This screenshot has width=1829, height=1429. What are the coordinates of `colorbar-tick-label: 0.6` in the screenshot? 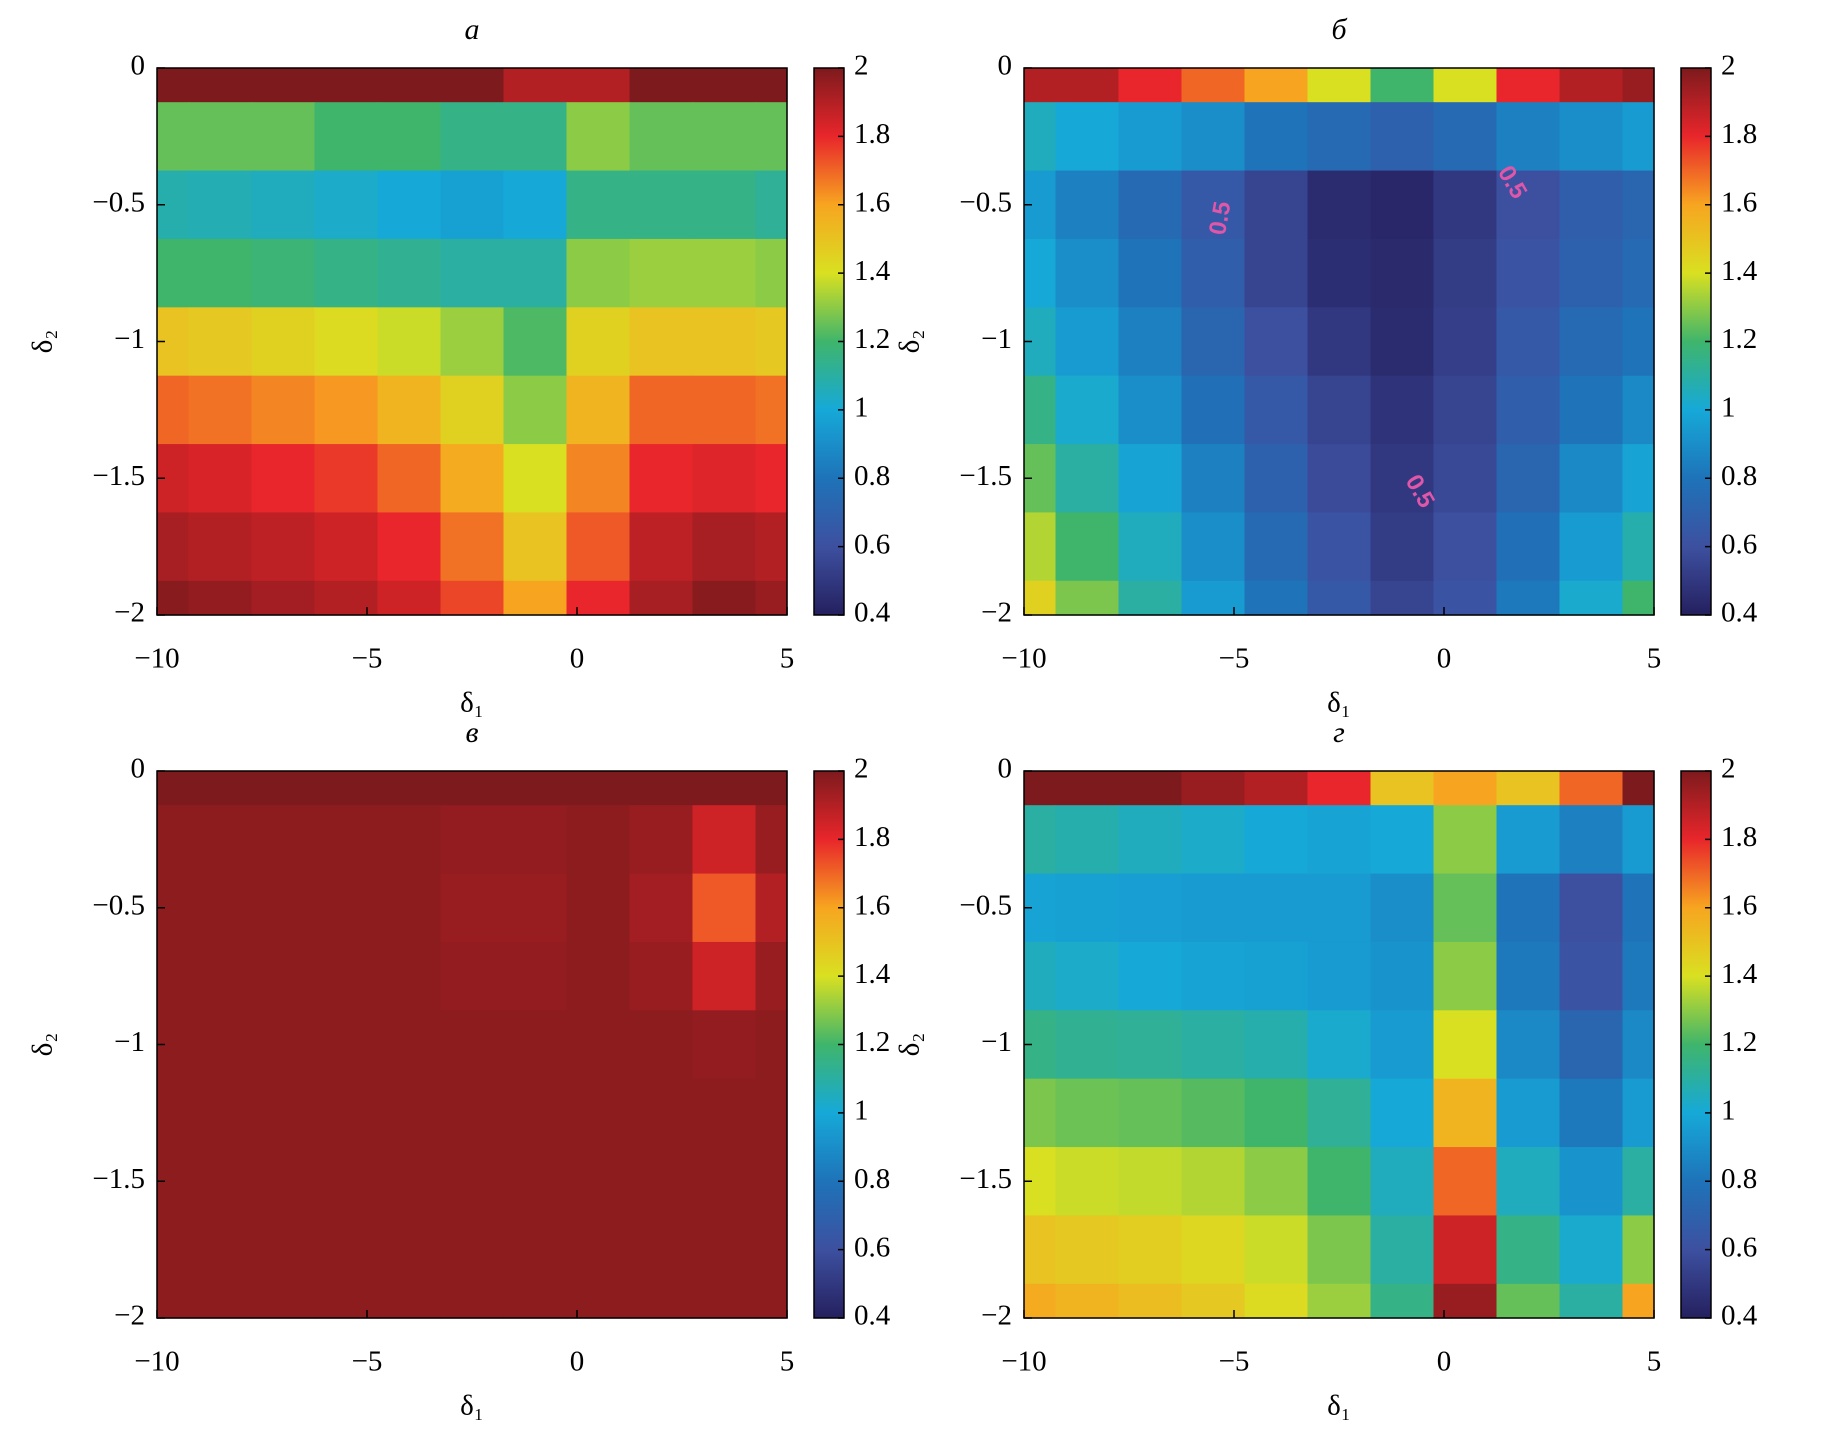 It's located at (1739, 1247).